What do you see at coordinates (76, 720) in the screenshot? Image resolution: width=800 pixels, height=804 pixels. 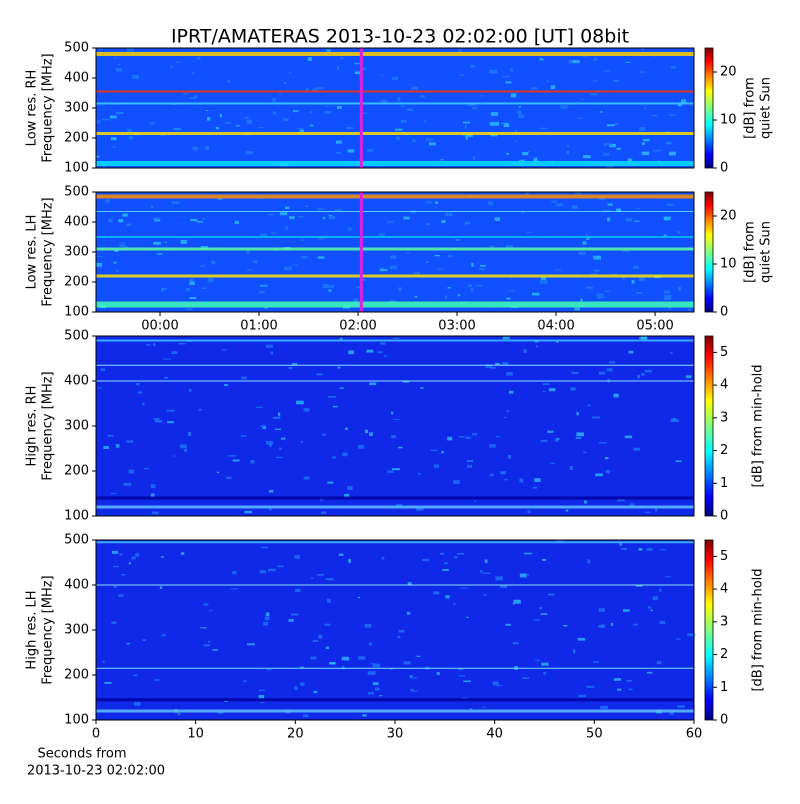 I see `y-tick-label: 100` at bounding box center [76, 720].